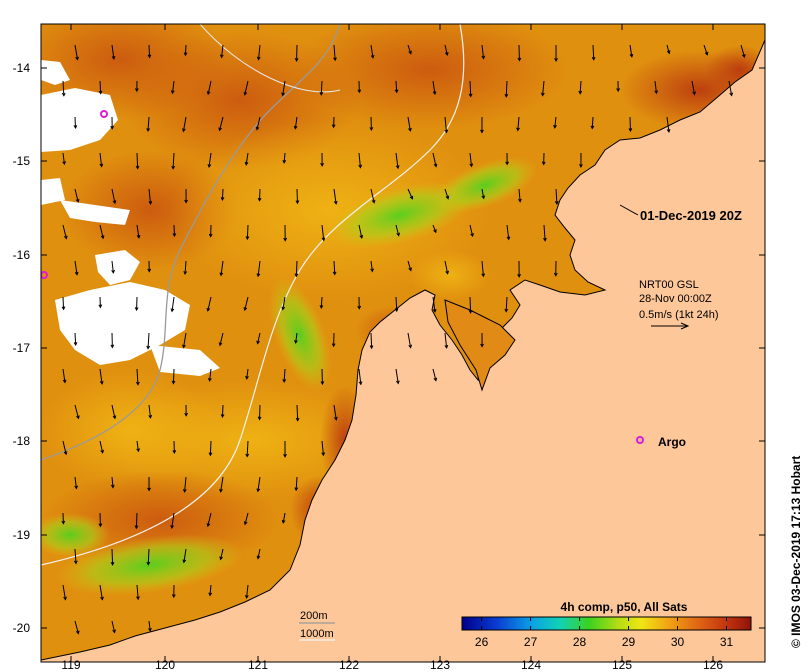  What do you see at coordinates (580, 642) in the screenshot?
I see `colorbar-tick-label: 28` at bounding box center [580, 642].